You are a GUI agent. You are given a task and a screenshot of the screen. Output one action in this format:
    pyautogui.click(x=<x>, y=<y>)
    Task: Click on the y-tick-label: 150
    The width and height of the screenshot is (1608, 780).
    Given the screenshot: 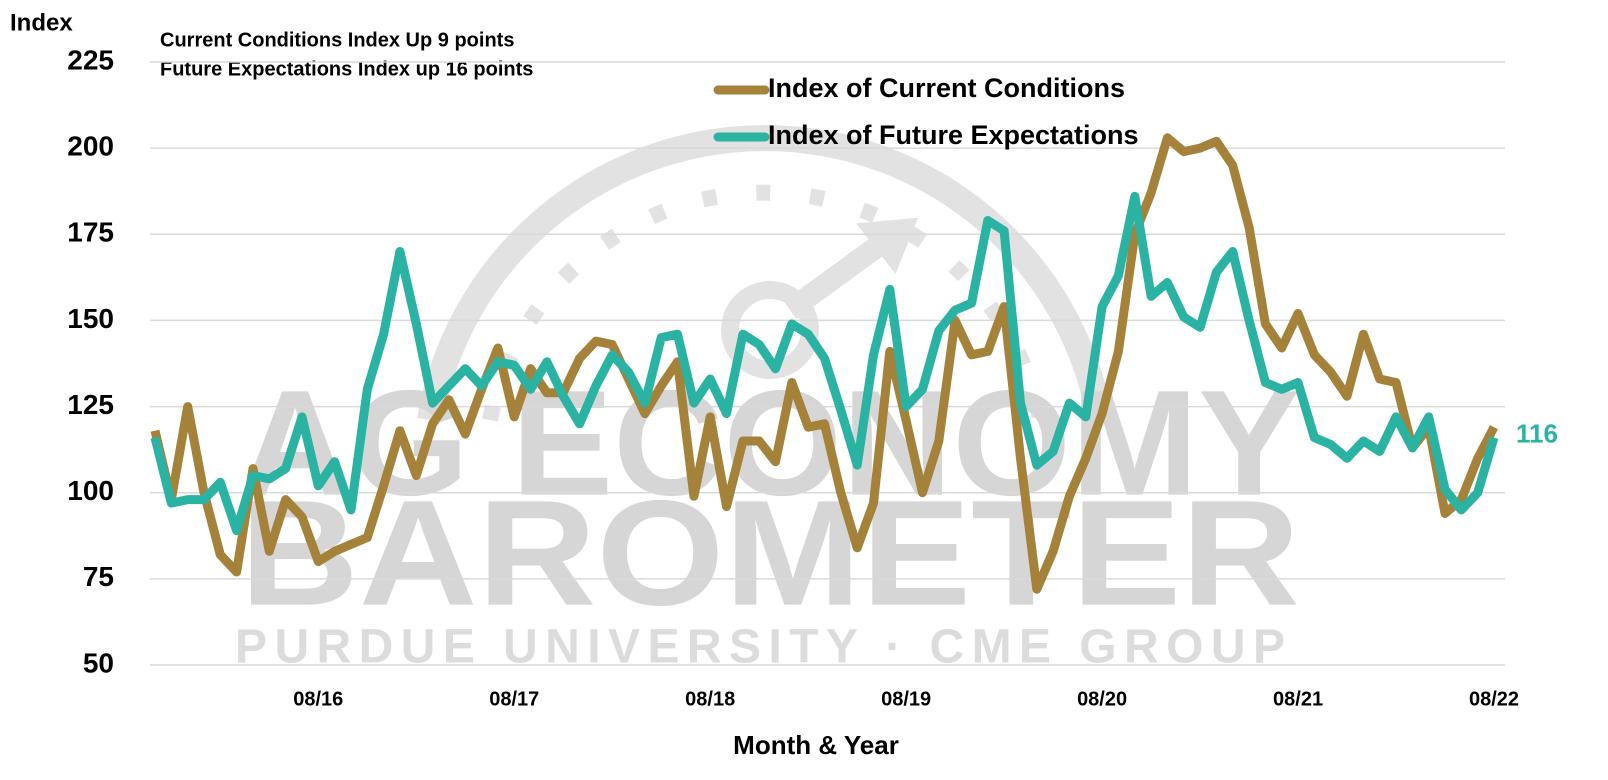 What is the action you would take?
    pyautogui.click(x=90, y=318)
    